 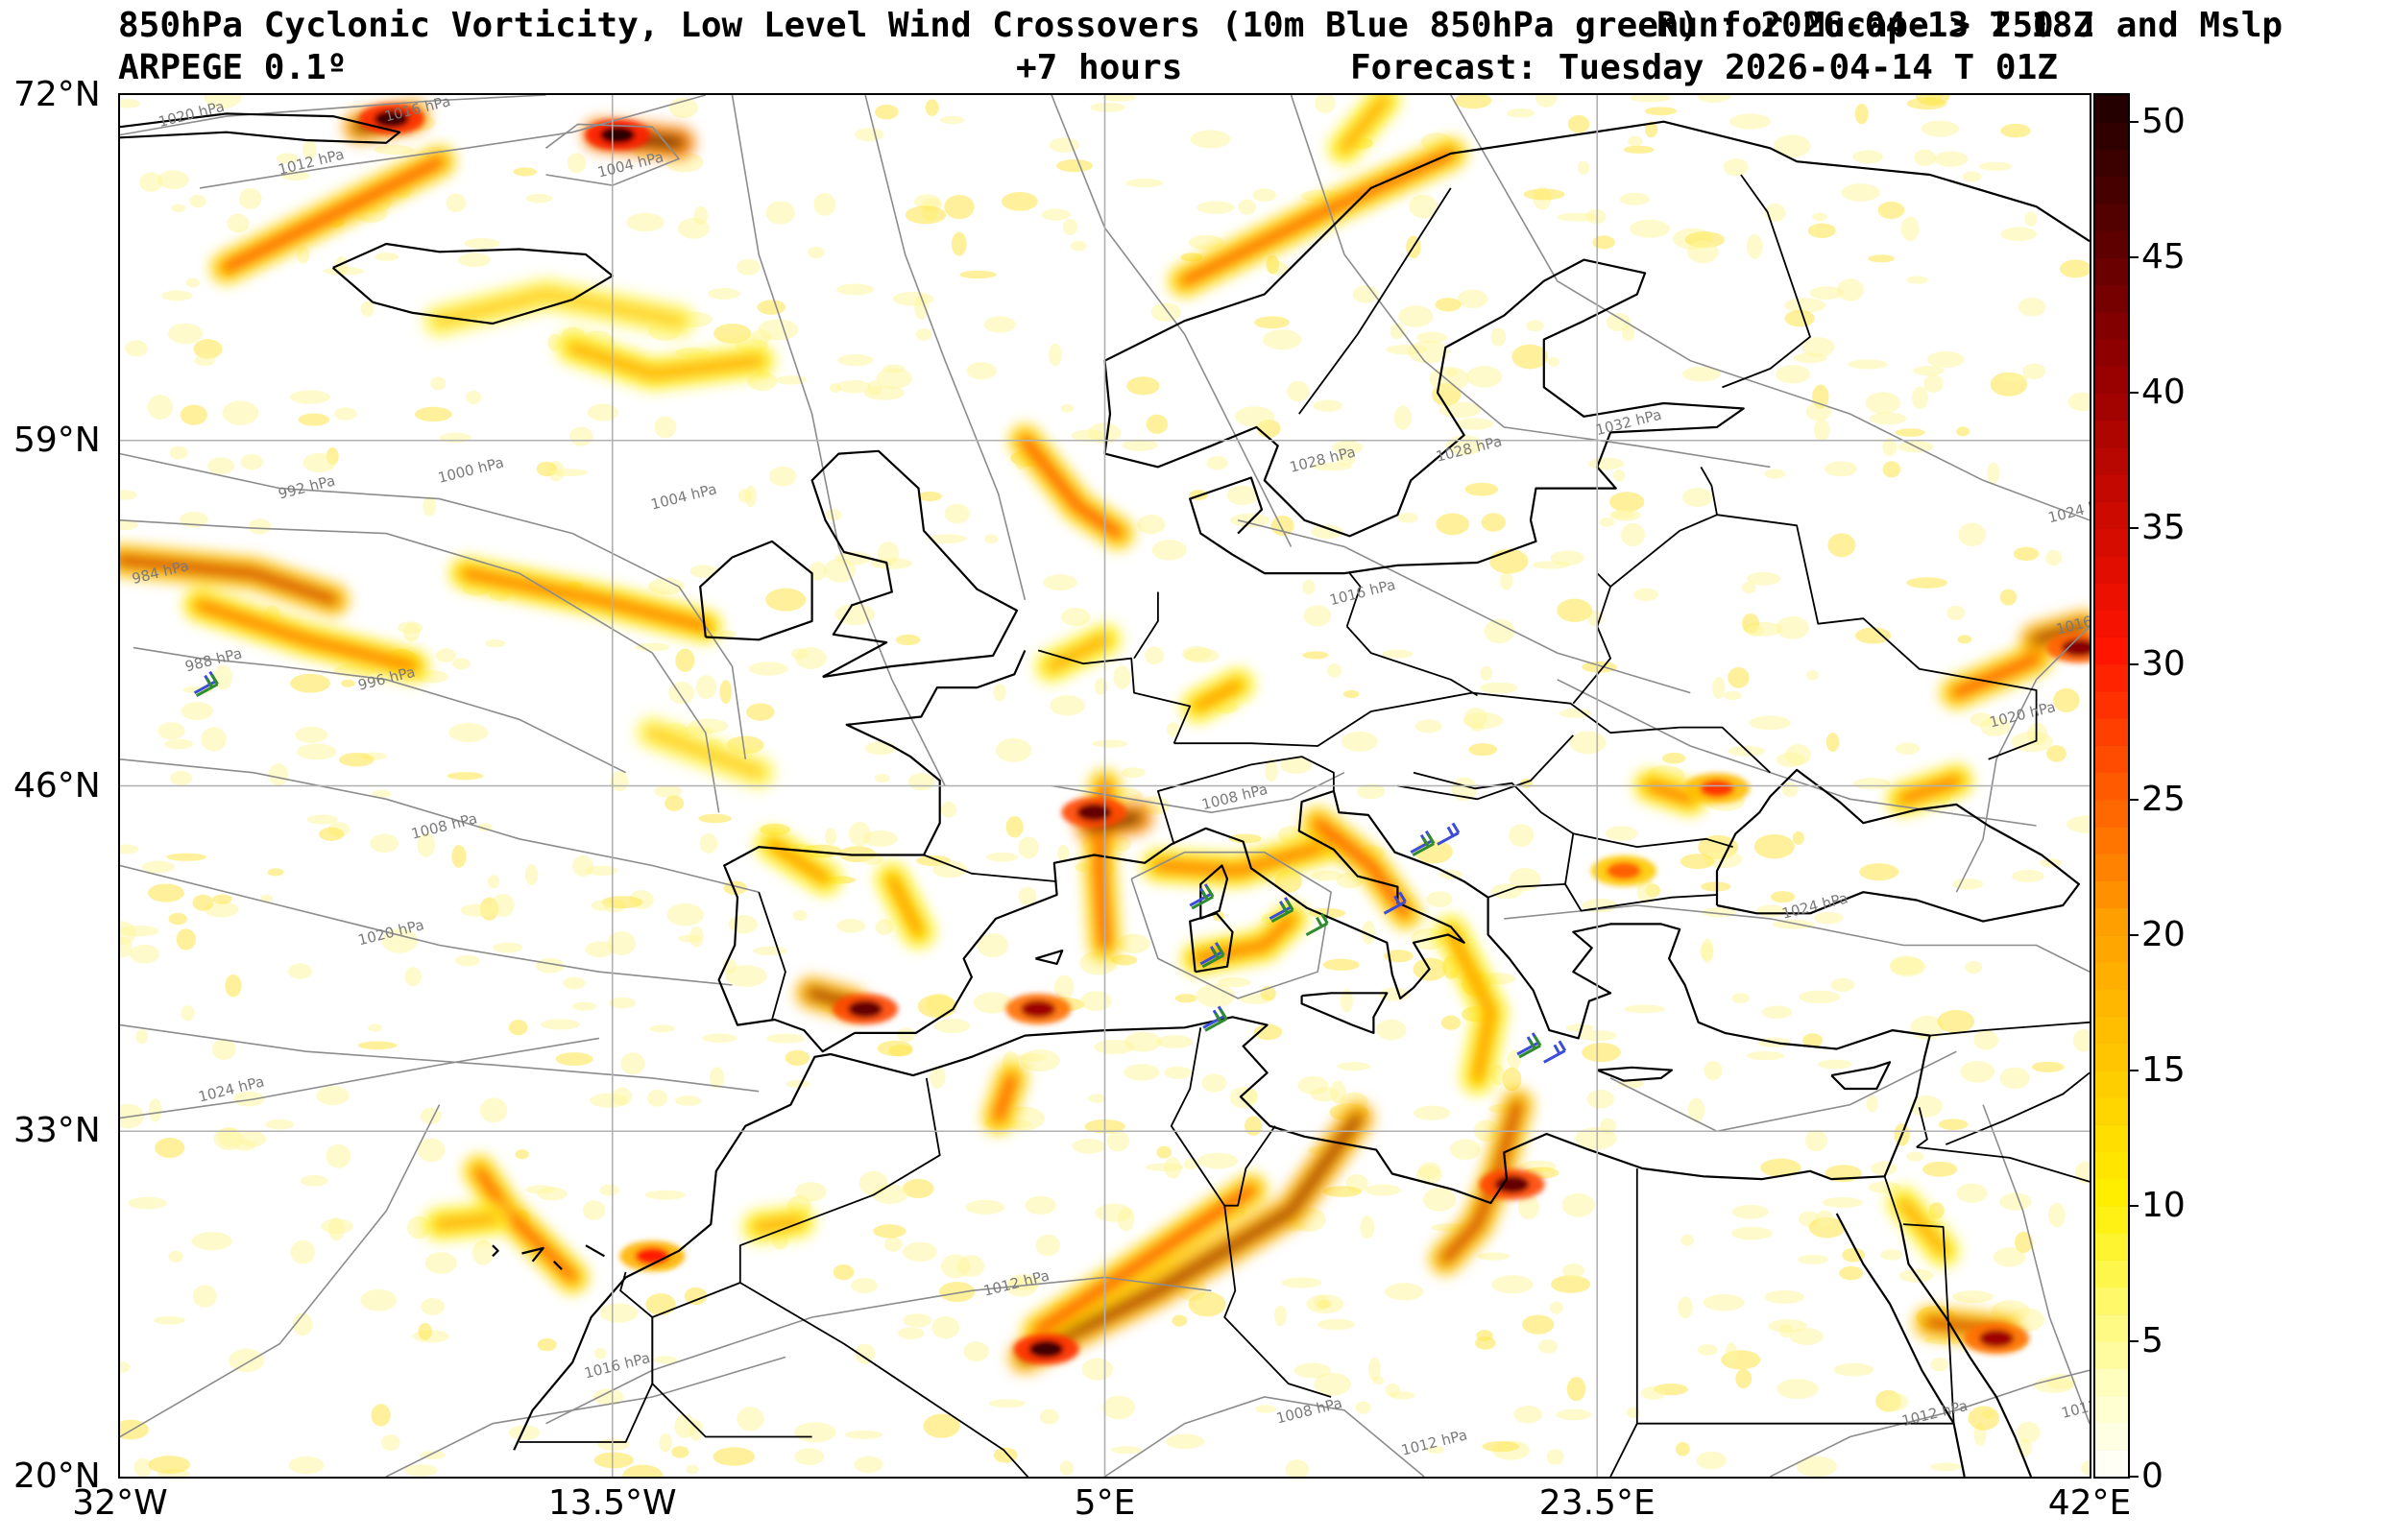 I want to click on barb-850hpa, so click(x=1317, y=924).